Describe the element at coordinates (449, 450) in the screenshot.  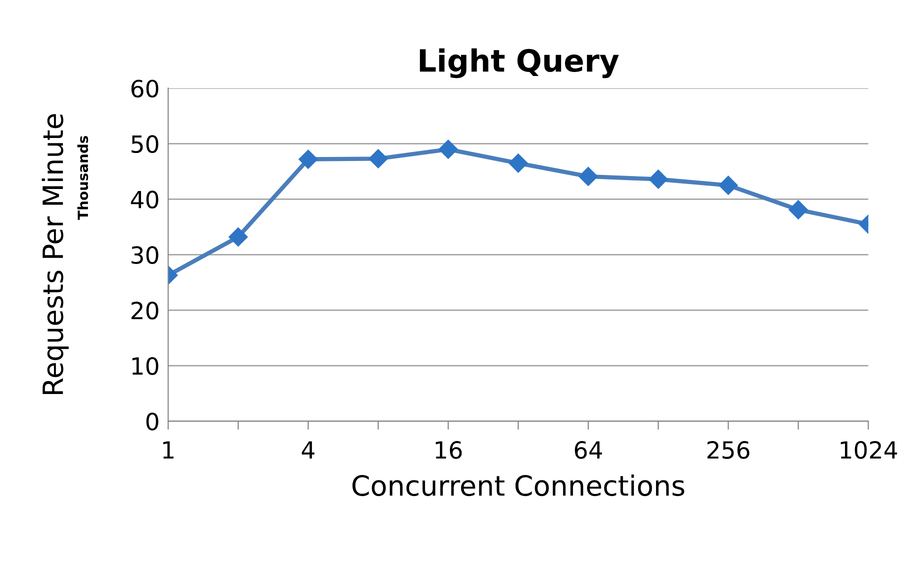
I see `x-tick-label: 16` at that location.